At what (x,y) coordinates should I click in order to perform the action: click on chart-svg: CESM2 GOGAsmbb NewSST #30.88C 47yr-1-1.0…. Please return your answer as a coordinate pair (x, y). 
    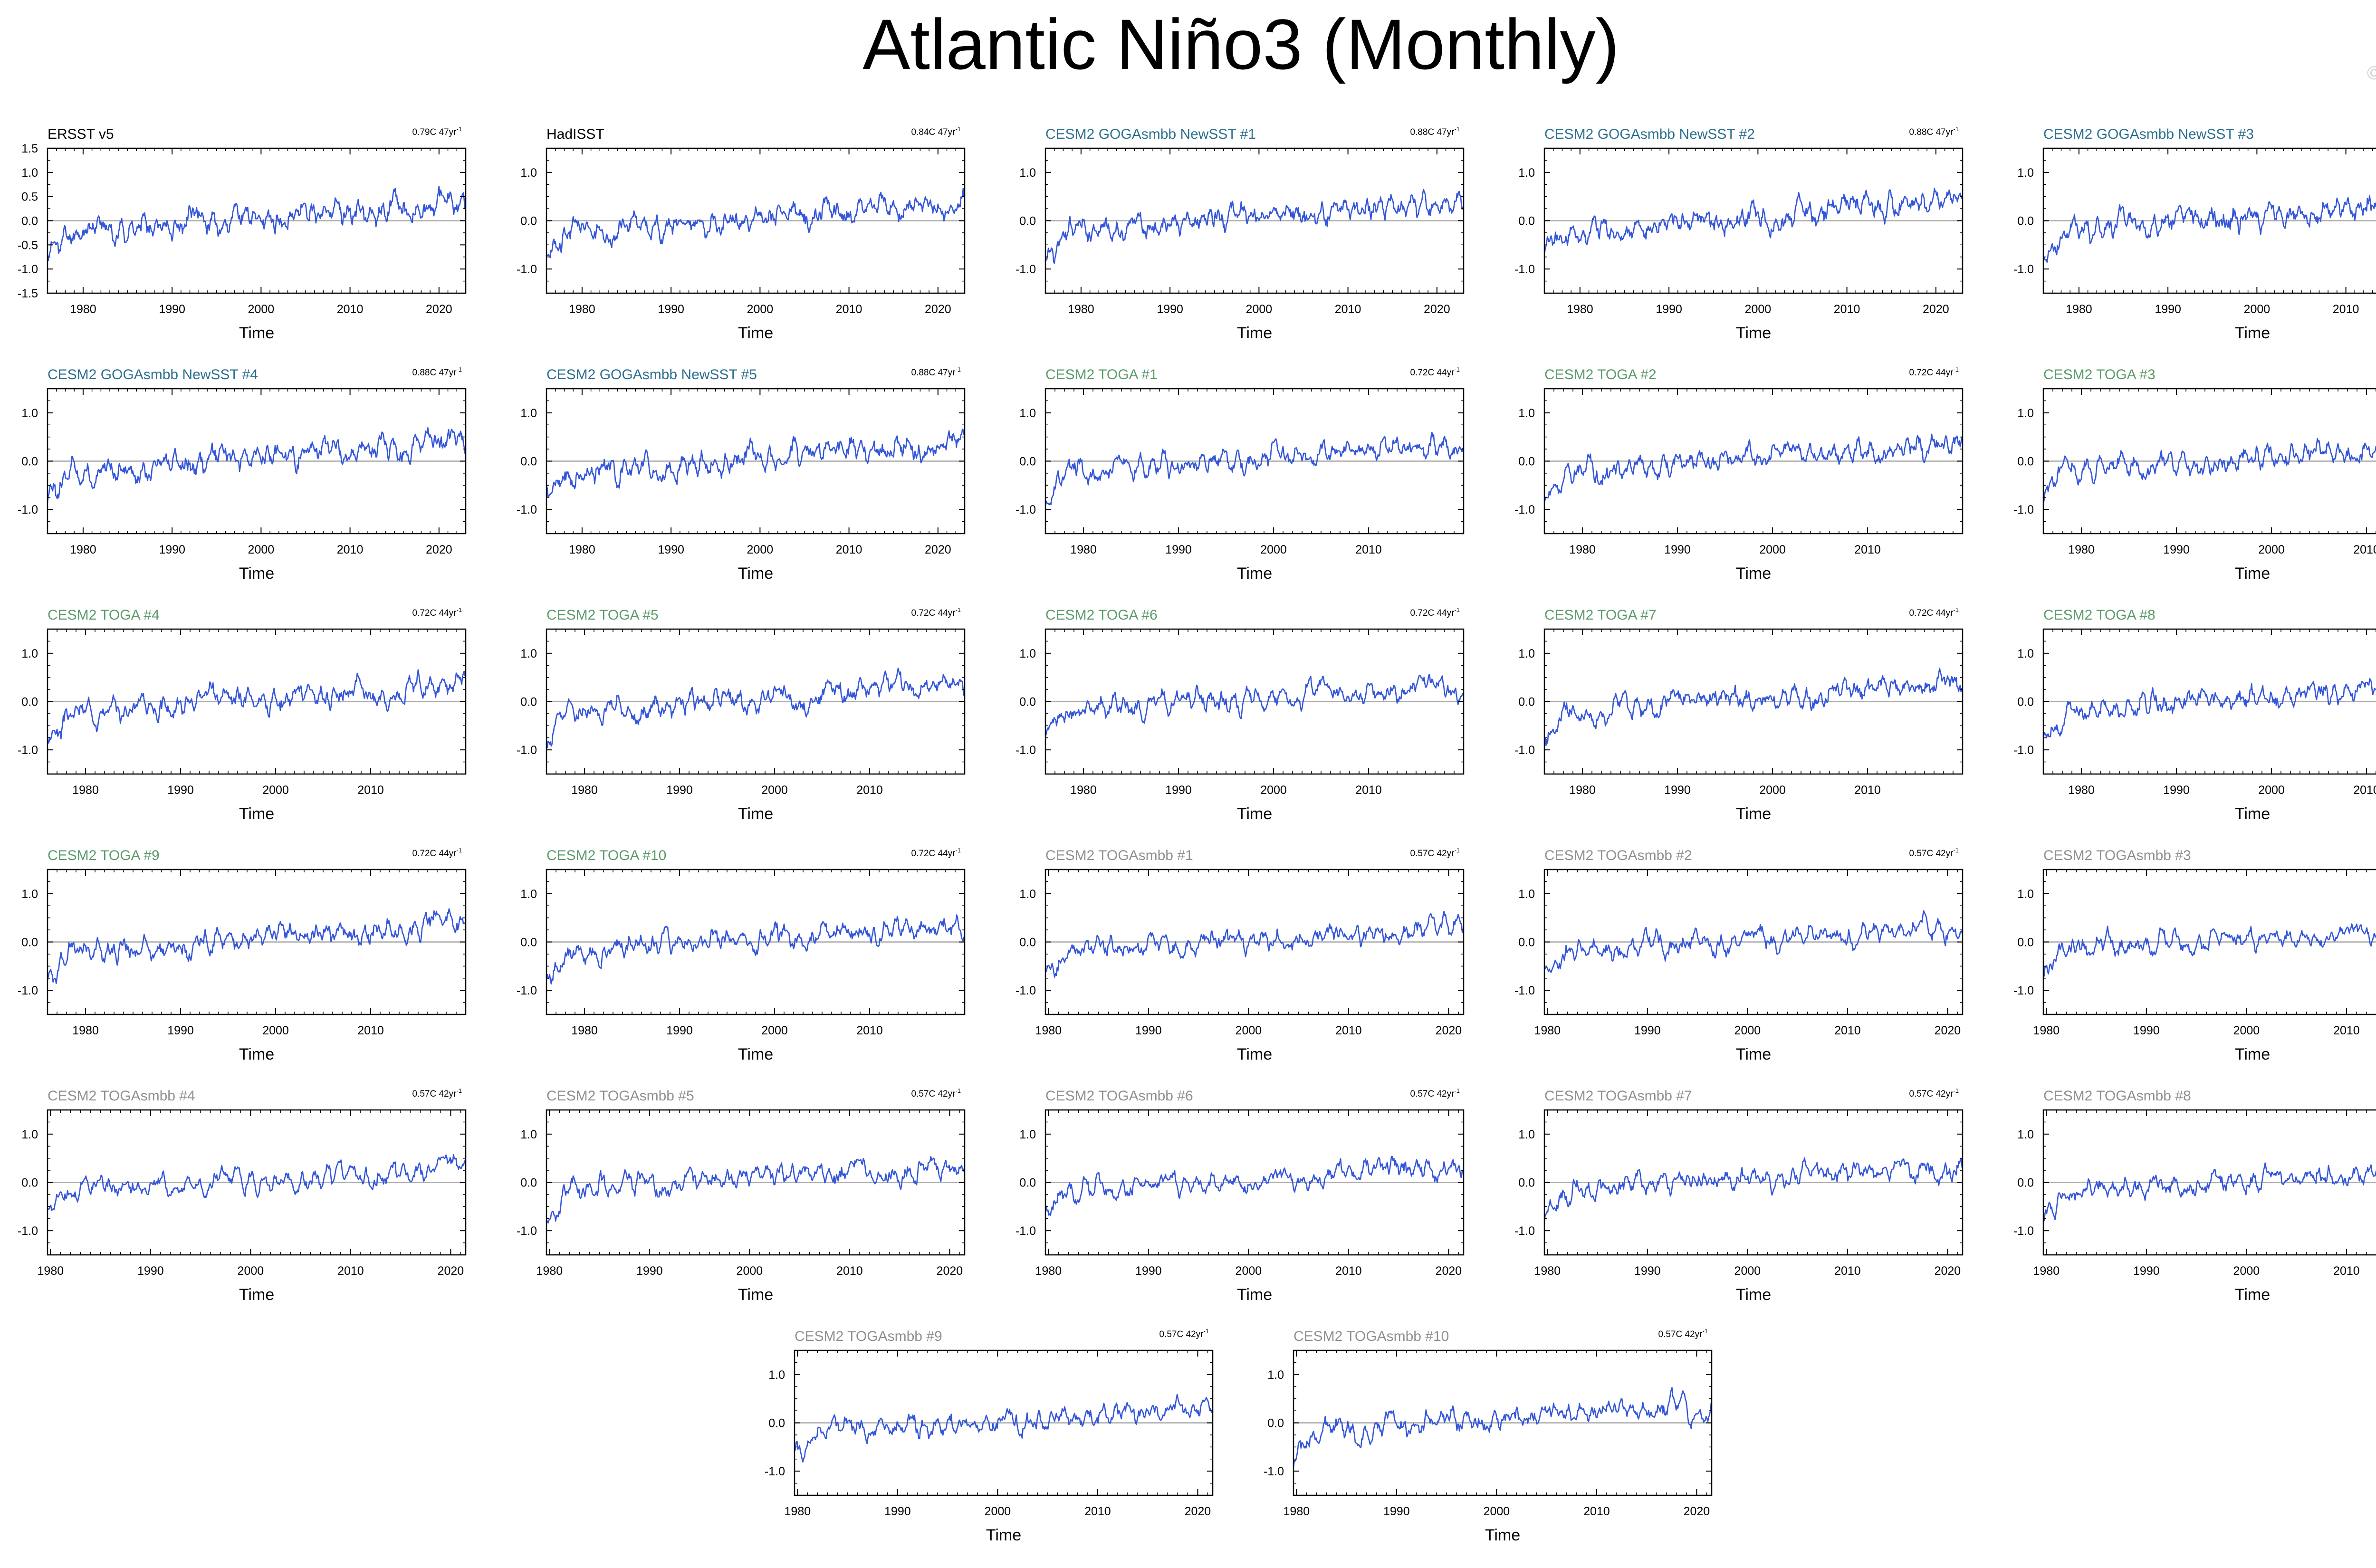
    Looking at the image, I should click on (2194, 234).